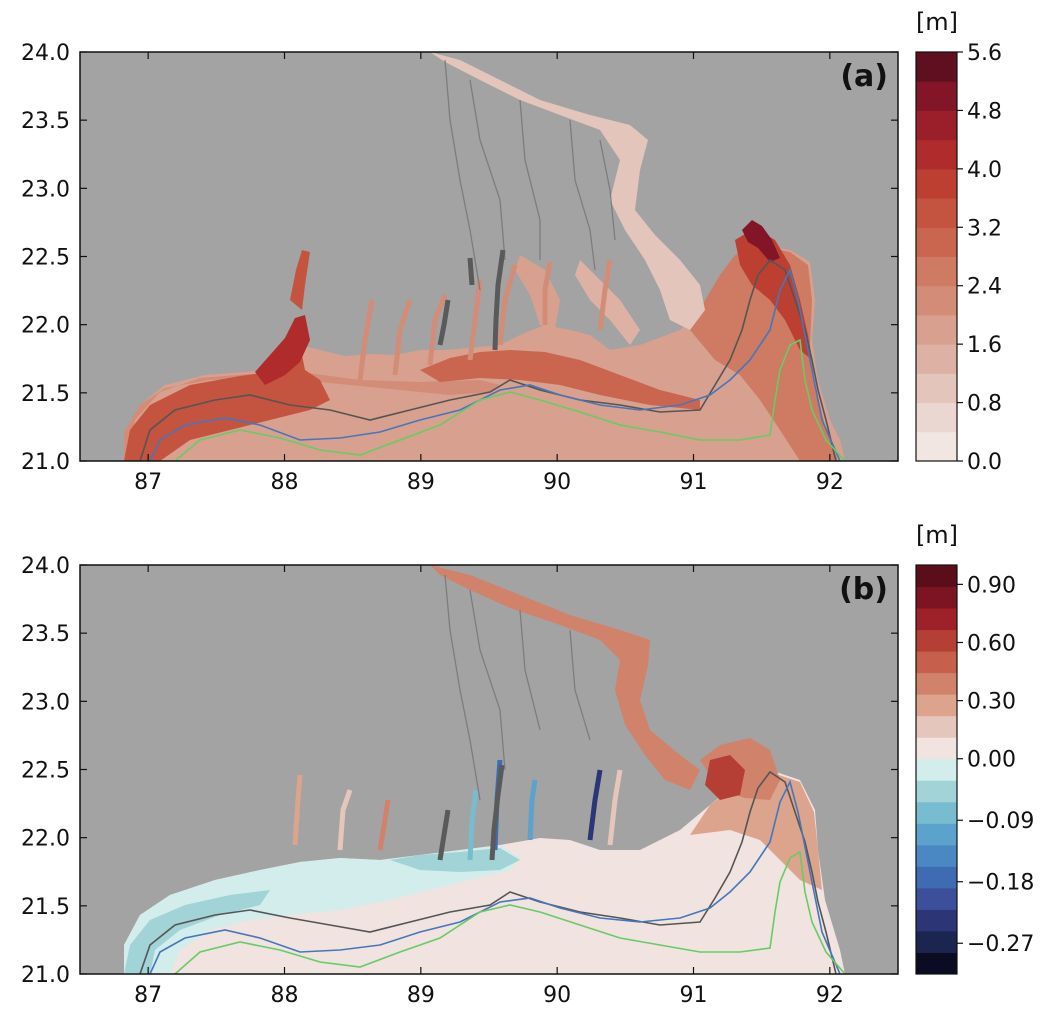  What do you see at coordinates (1000, 883) in the screenshot?
I see `colorbar-tick-label: −0.18` at bounding box center [1000, 883].